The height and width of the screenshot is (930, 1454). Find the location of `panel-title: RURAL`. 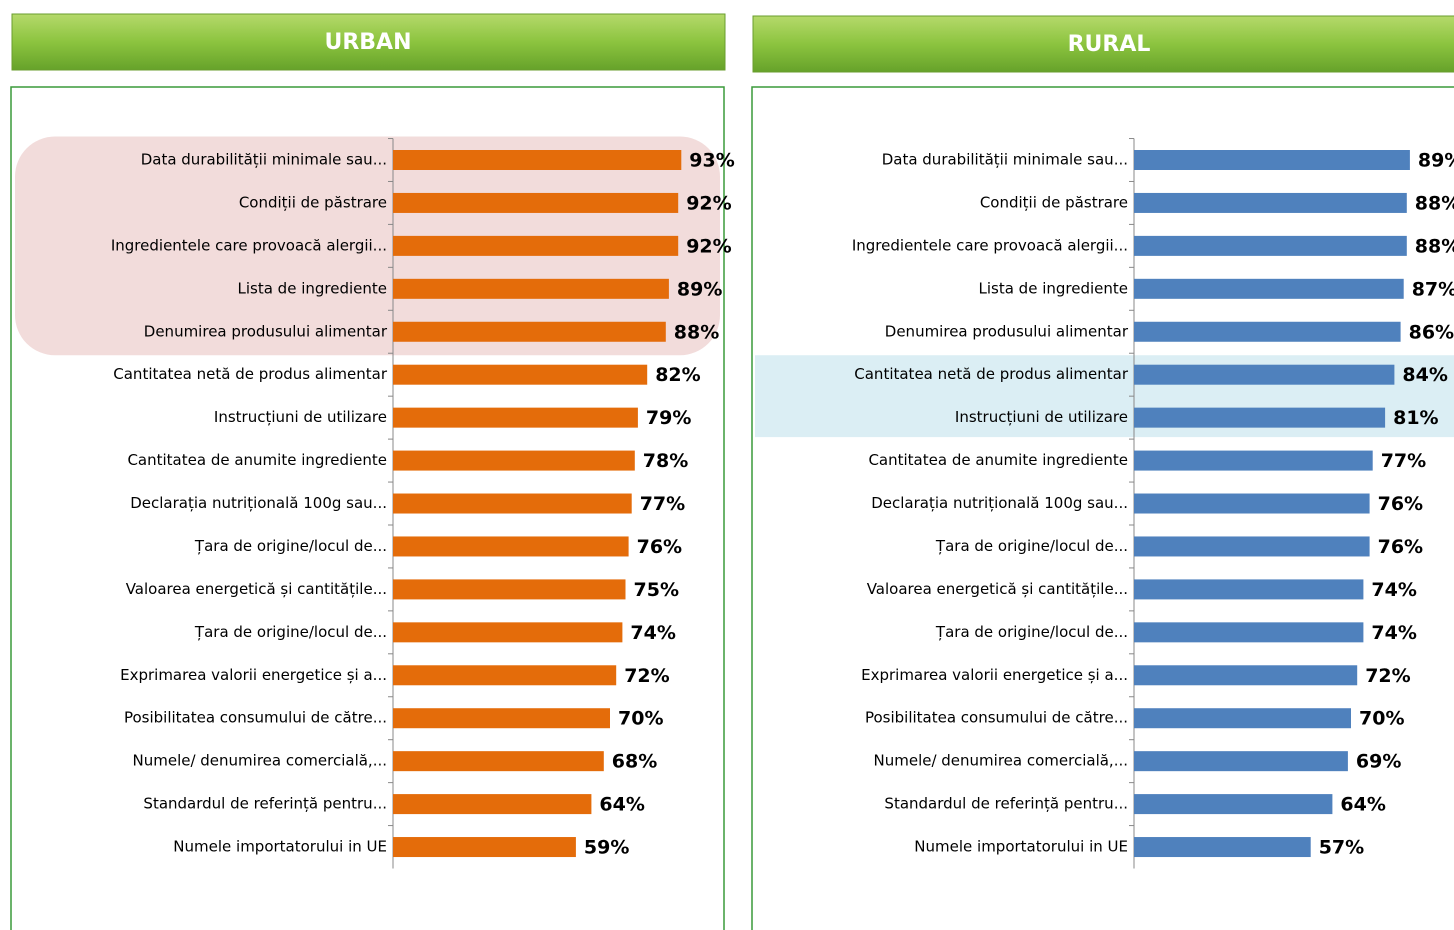

panel-title: RURAL is located at coordinates (1109, 44).